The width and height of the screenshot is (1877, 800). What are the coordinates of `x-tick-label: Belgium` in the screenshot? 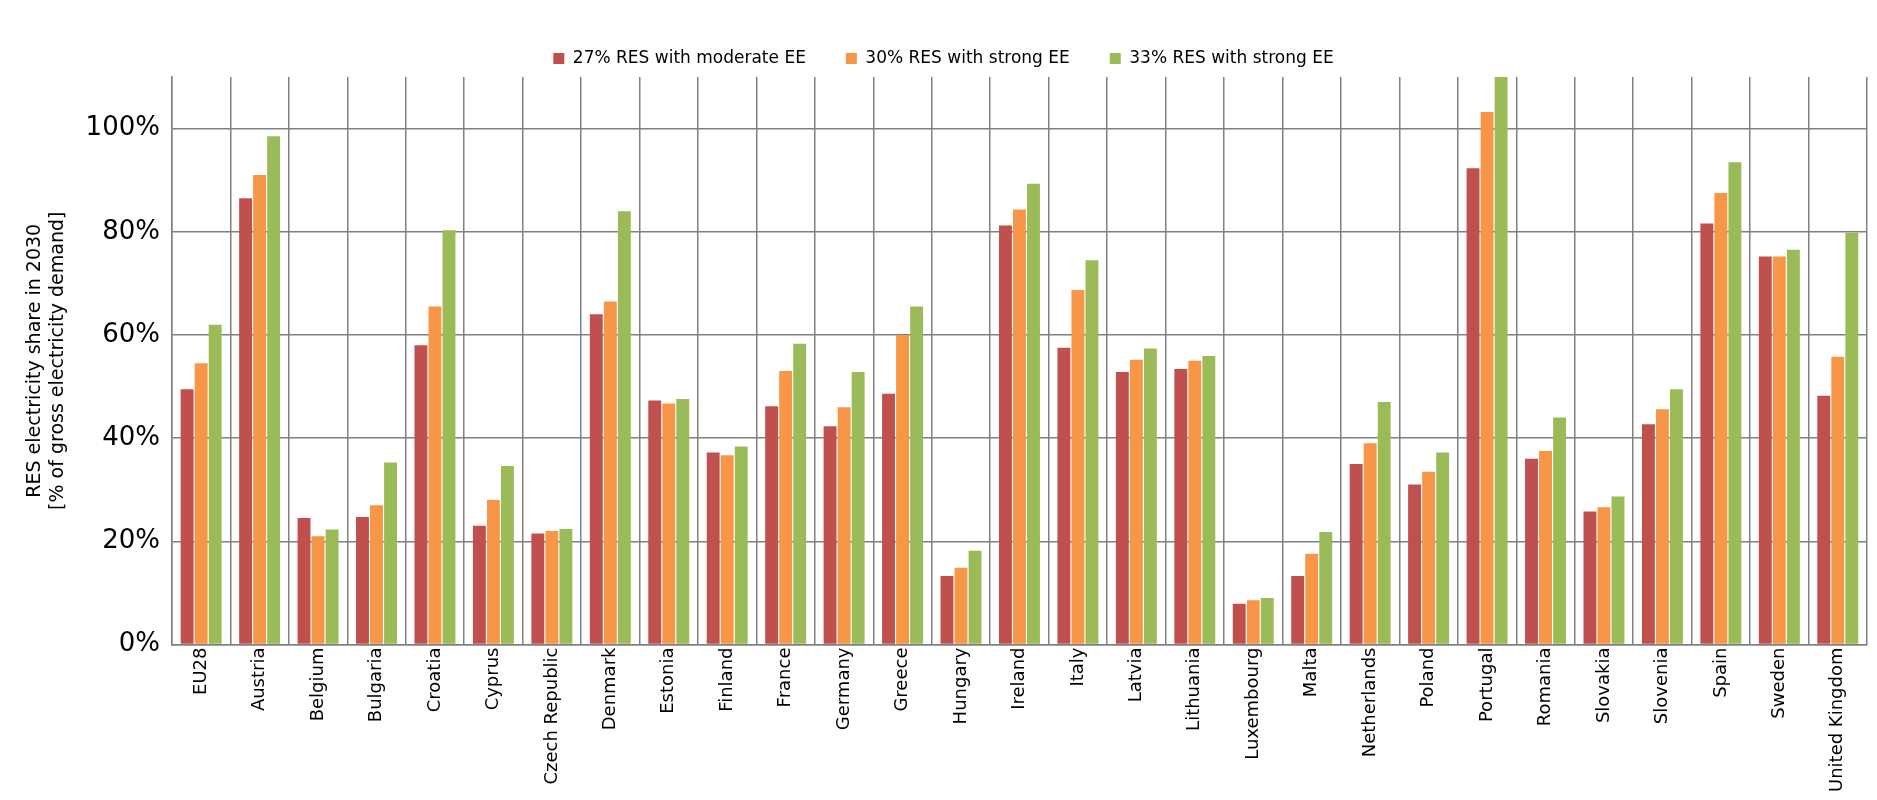 It's located at (316, 684).